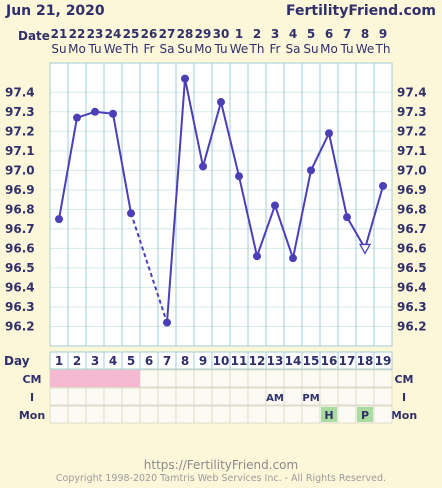 This screenshot has height=488, width=442. I want to click on cycle-day-label: 1, so click(59, 361).